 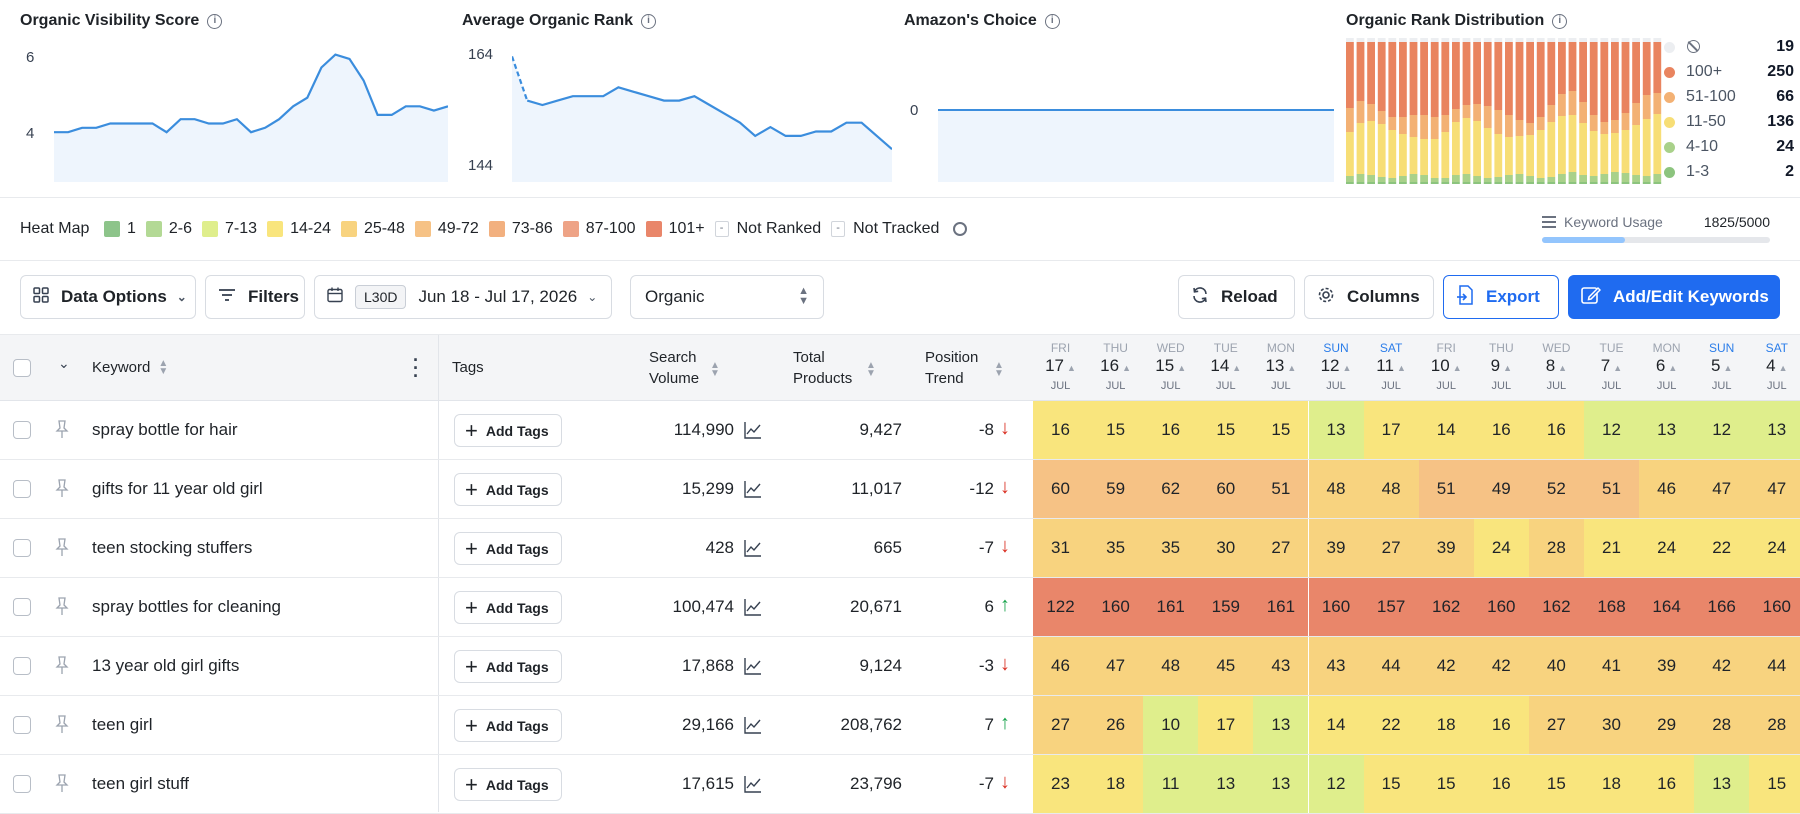 What do you see at coordinates (1556, 367) in the screenshot?
I see `day-header: WED 8 ▲ JUL` at bounding box center [1556, 367].